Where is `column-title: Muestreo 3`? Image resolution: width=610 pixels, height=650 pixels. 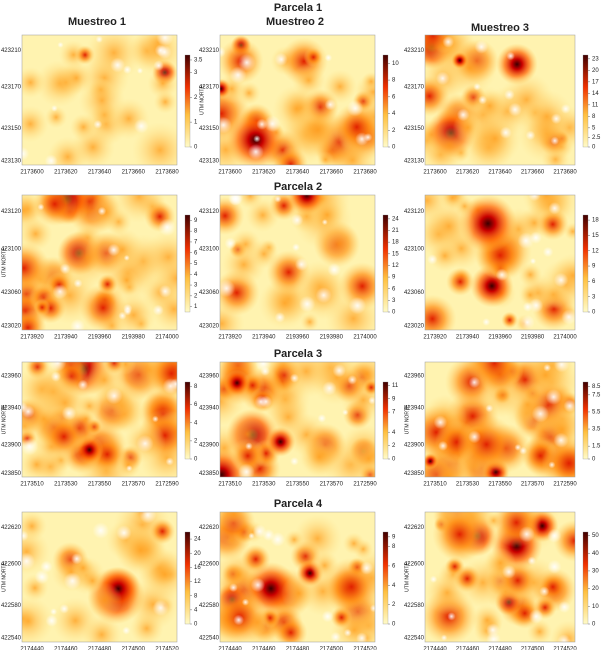
column-title: Muestreo 3 is located at coordinates (500, 28).